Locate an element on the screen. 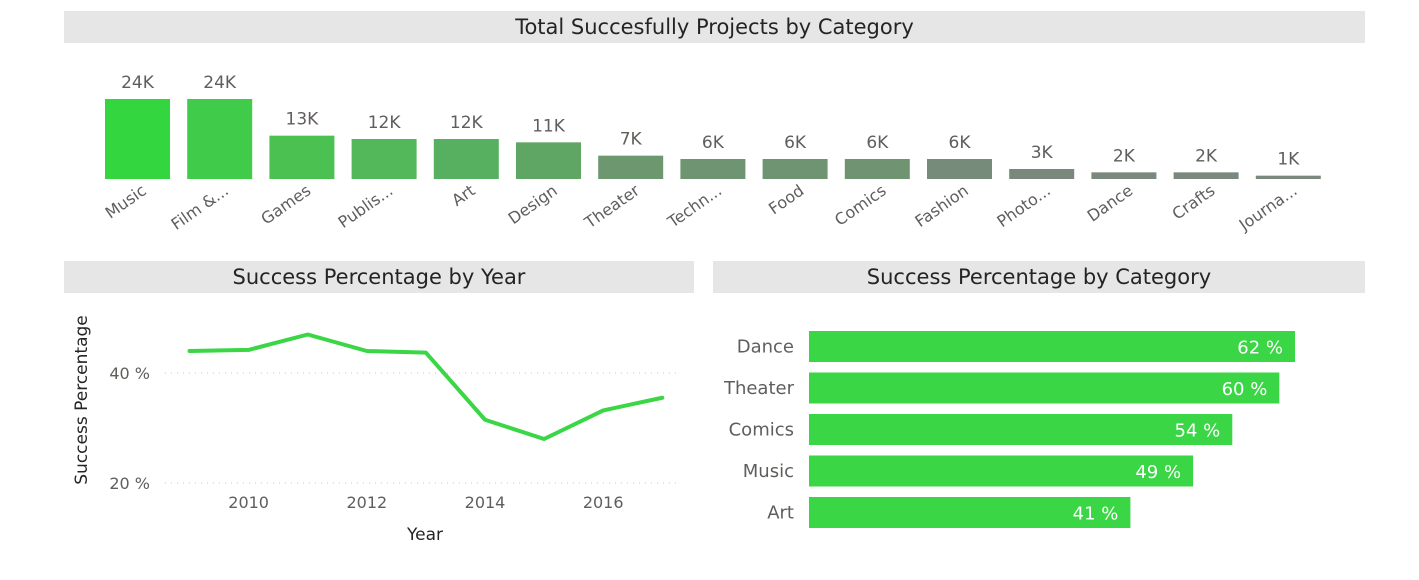  y-tick-label: 40 % is located at coordinates (129, 373).